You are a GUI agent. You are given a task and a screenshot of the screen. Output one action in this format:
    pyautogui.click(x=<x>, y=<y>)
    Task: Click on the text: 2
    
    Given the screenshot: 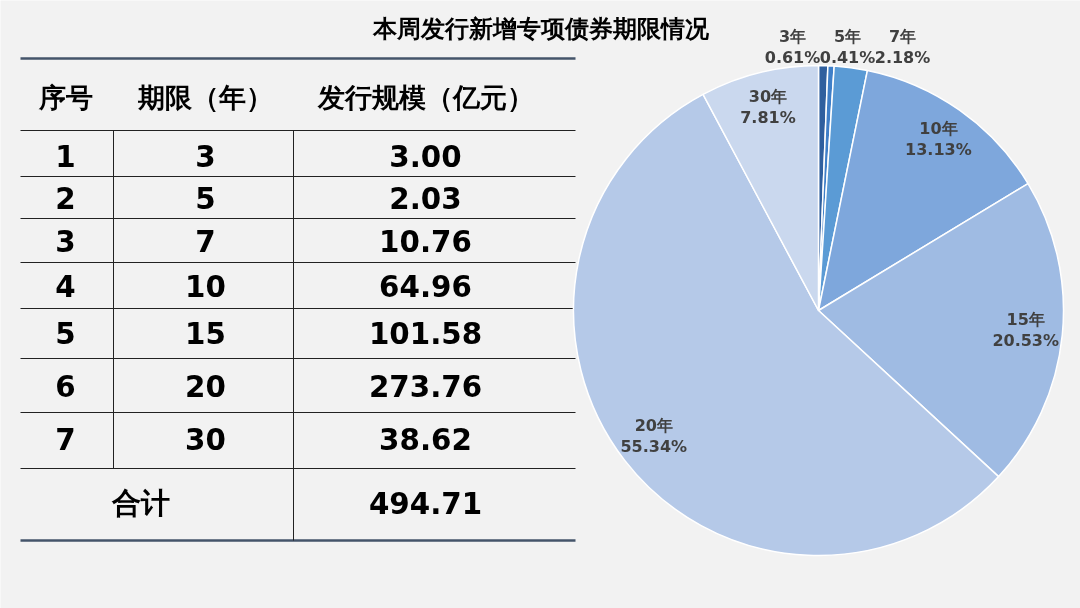 What is the action you would take?
    pyautogui.click(x=65, y=198)
    